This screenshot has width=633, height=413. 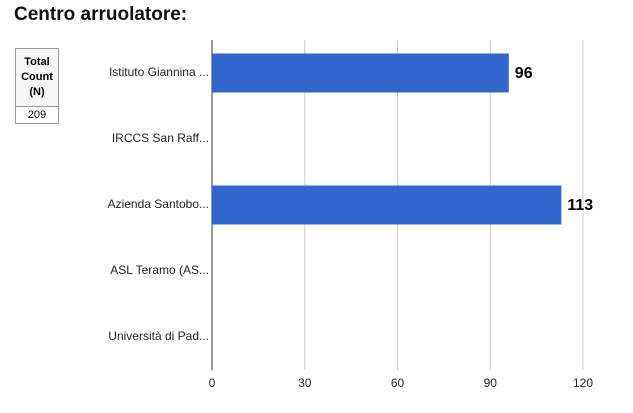 I want to click on value-label: 96, so click(x=524, y=73).